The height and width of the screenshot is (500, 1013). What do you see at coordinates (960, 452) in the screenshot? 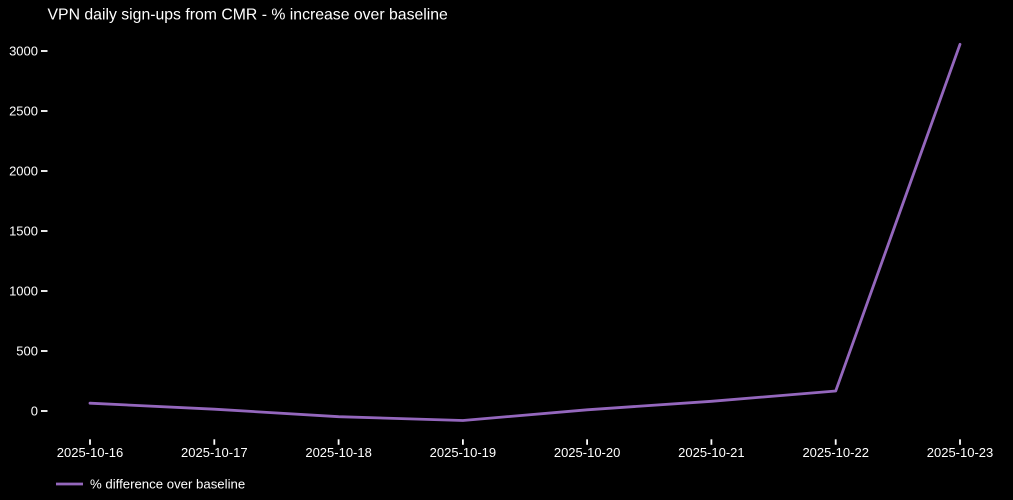
I see `svg-text: 2025-10-23` at bounding box center [960, 452].